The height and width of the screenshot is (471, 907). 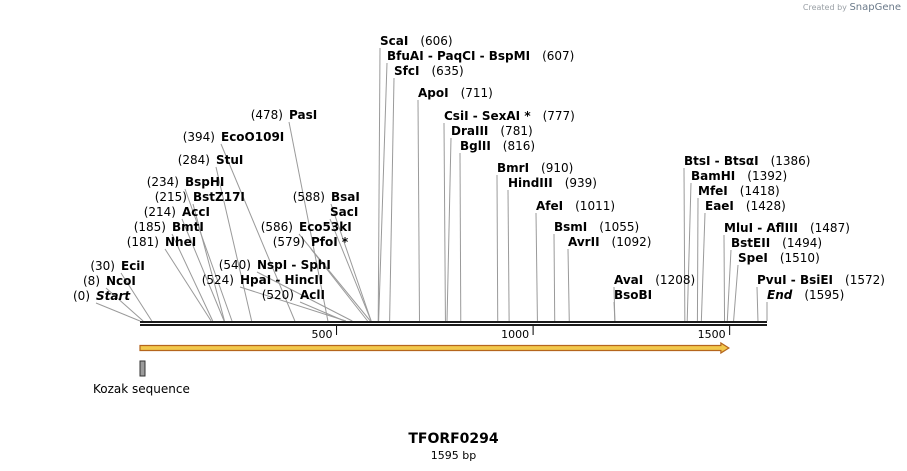 What do you see at coordinates (303, 115) in the screenshot?
I see `site-name-10: PasI` at bounding box center [303, 115].